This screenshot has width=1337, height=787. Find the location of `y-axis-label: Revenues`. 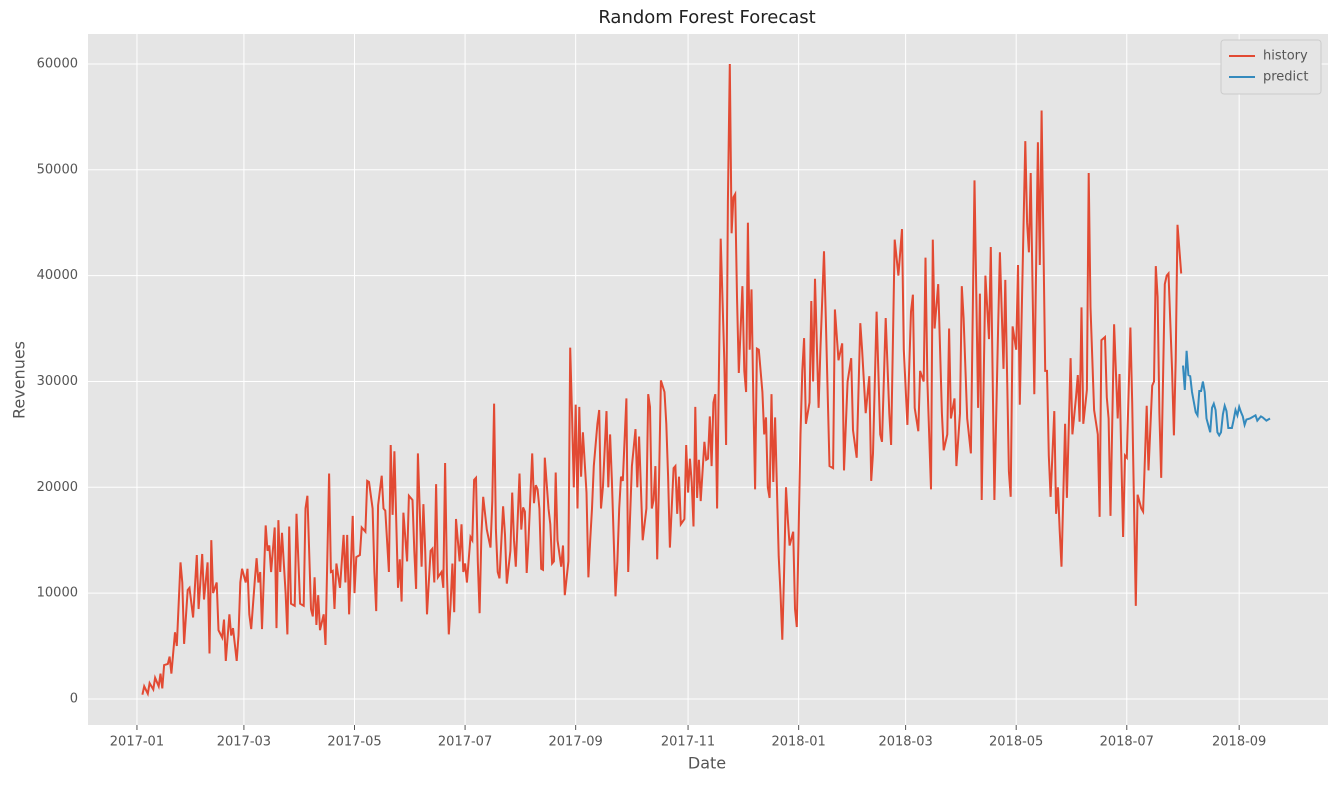

y-axis-label: Revenues is located at coordinates (19, 380).